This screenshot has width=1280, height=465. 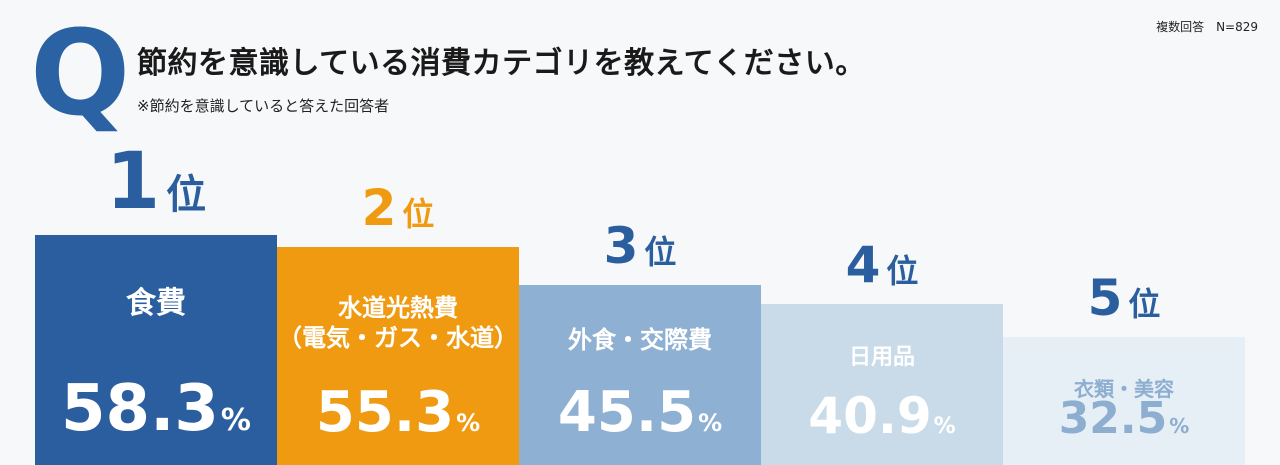 What do you see at coordinates (627, 412) in the screenshot?
I see `value-number: 45.5` at bounding box center [627, 412].